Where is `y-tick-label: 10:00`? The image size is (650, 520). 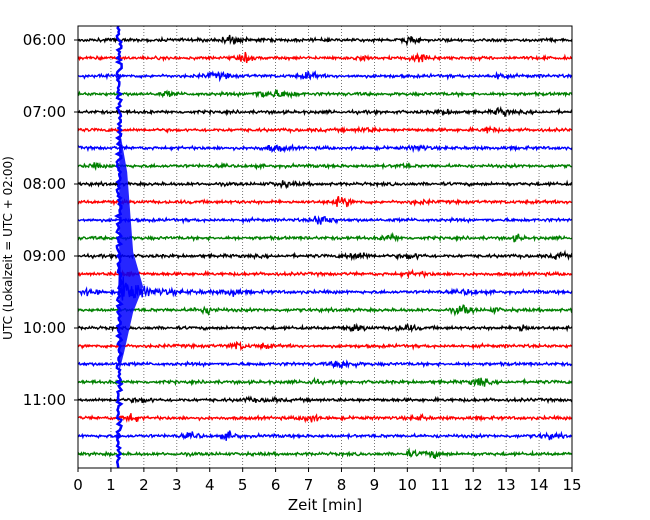
y-tick-label: 10:00 is located at coordinates (44, 328).